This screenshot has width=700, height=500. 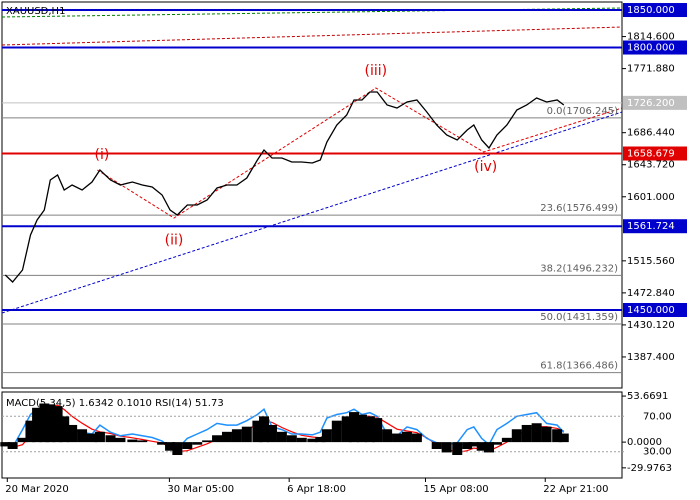 I want to click on level-label: 1800.000, so click(x=651, y=48).